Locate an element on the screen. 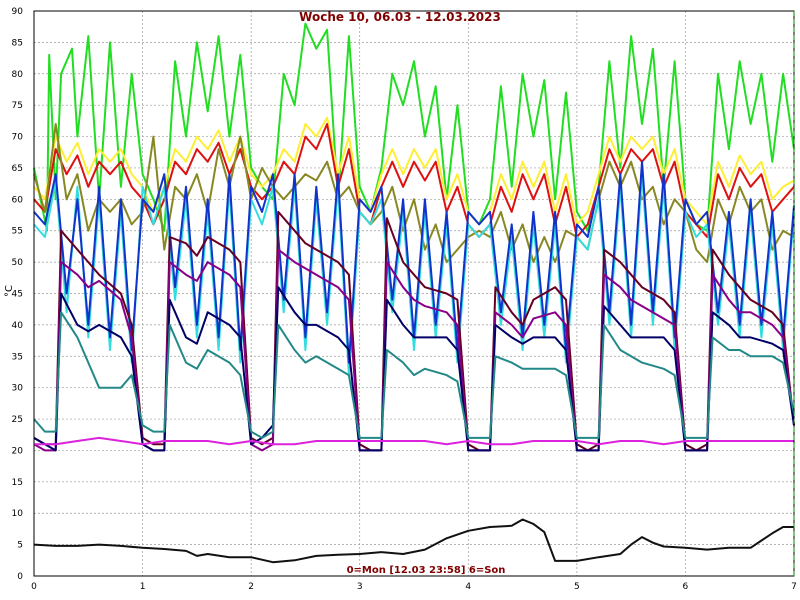 The image size is (800, 600). x-tick-labels: 0 1 2 3 4 5 6 7 is located at coordinates (414, 587).